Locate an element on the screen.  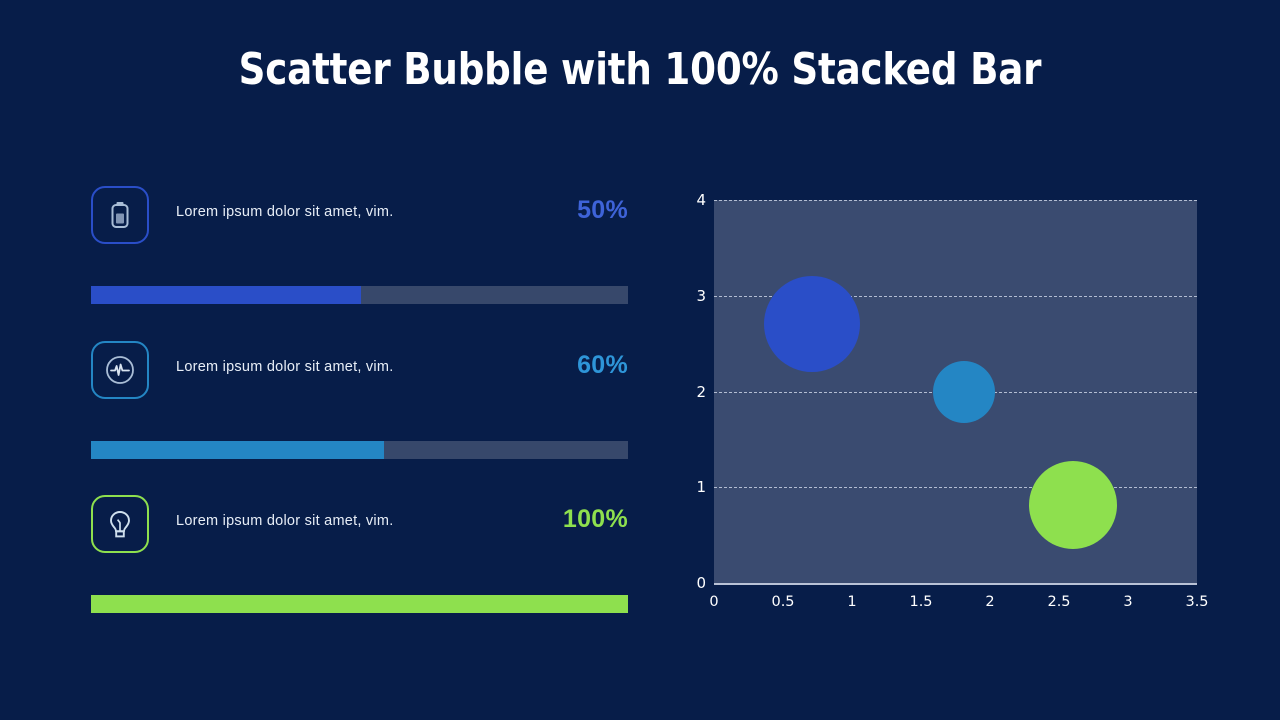
progress-row-percent: 100% is located at coordinates (595, 519).